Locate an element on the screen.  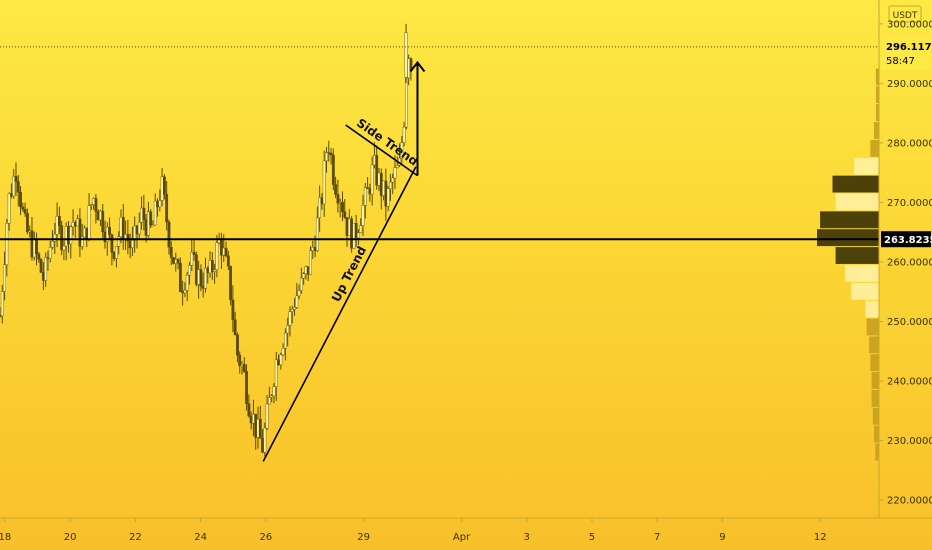
last-price-badge-bg is located at coordinates (906, 53).